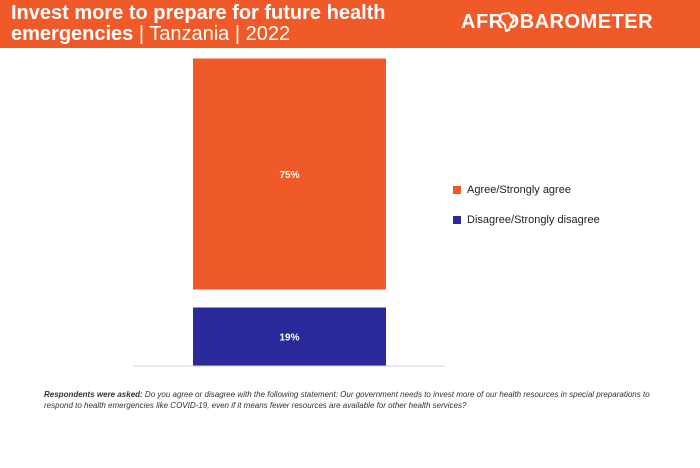 Image resolution: width=700 pixels, height=468 pixels. What do you see at coordinates (519, 190) in the screenshot?
I see `legend-label-agree: Agree/Strongly agree` at bounding box center [519, 190].